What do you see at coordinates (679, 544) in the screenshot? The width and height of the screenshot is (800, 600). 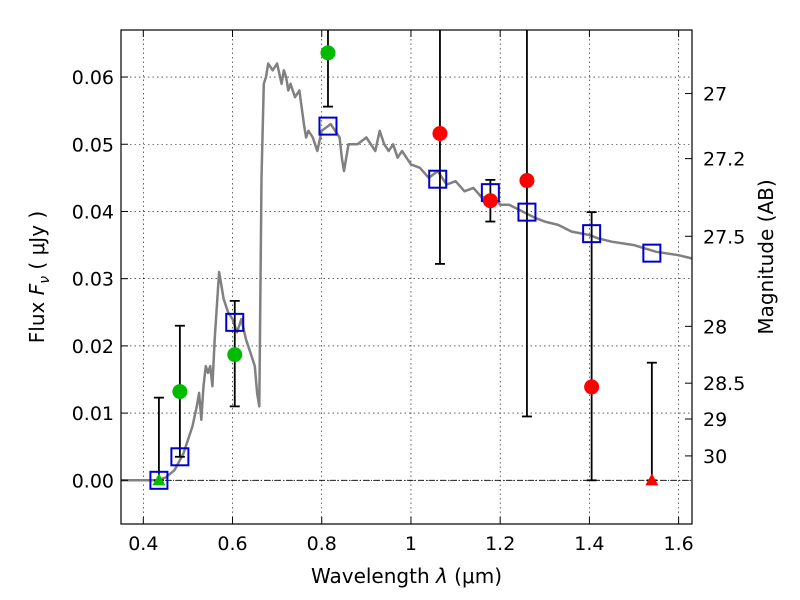 I see `x-tick-label: 1.6` at bounding box center [679, 544].